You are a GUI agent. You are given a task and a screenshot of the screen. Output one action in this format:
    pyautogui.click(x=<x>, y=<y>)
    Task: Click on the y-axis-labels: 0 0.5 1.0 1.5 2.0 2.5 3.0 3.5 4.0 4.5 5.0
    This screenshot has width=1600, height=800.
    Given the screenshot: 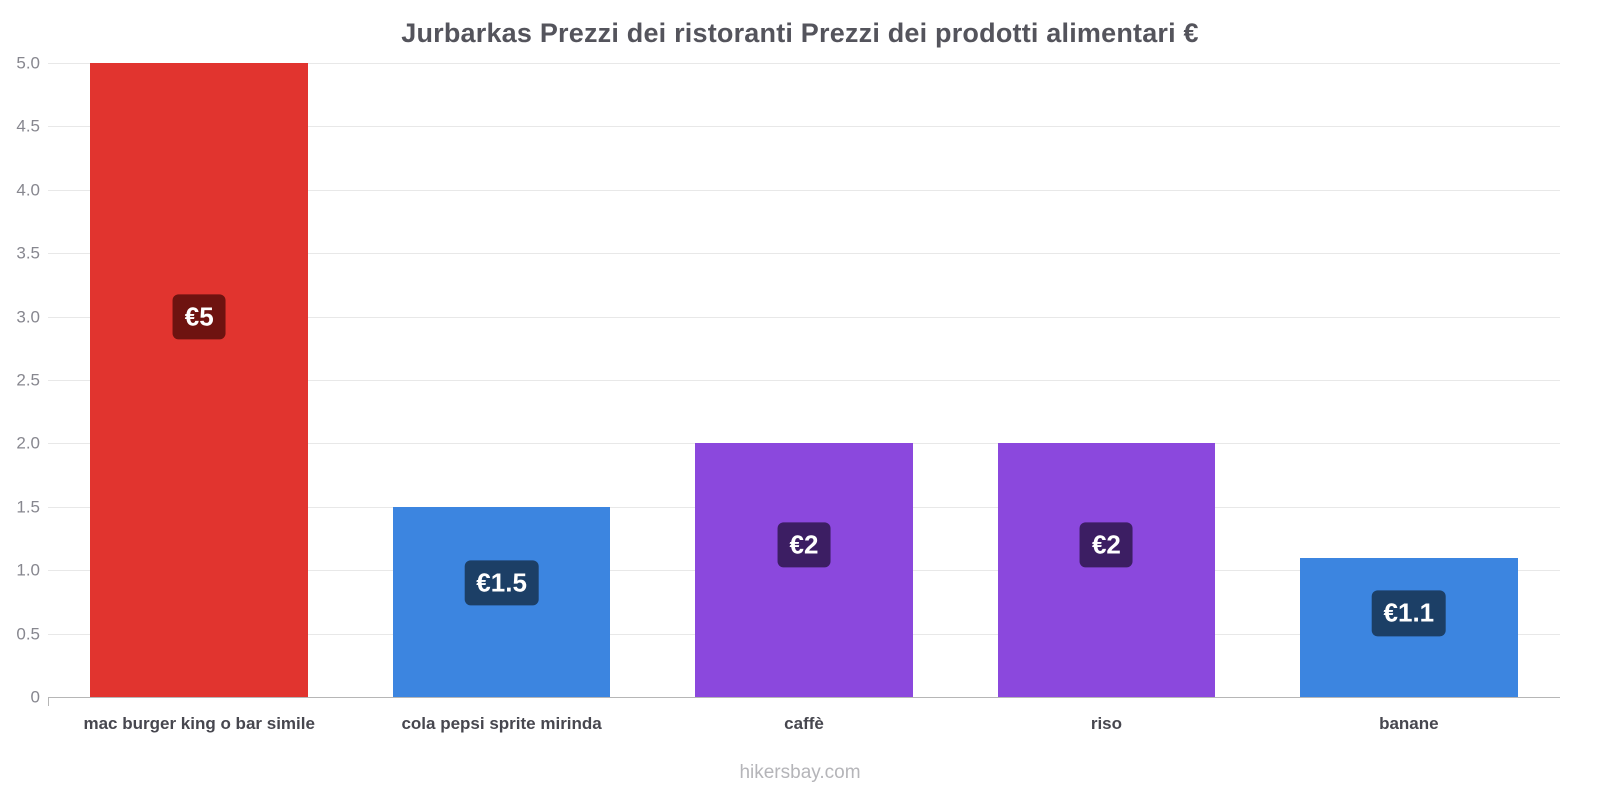 What is the action you would take?
    pyautogui.click(x=20, y=380)
    